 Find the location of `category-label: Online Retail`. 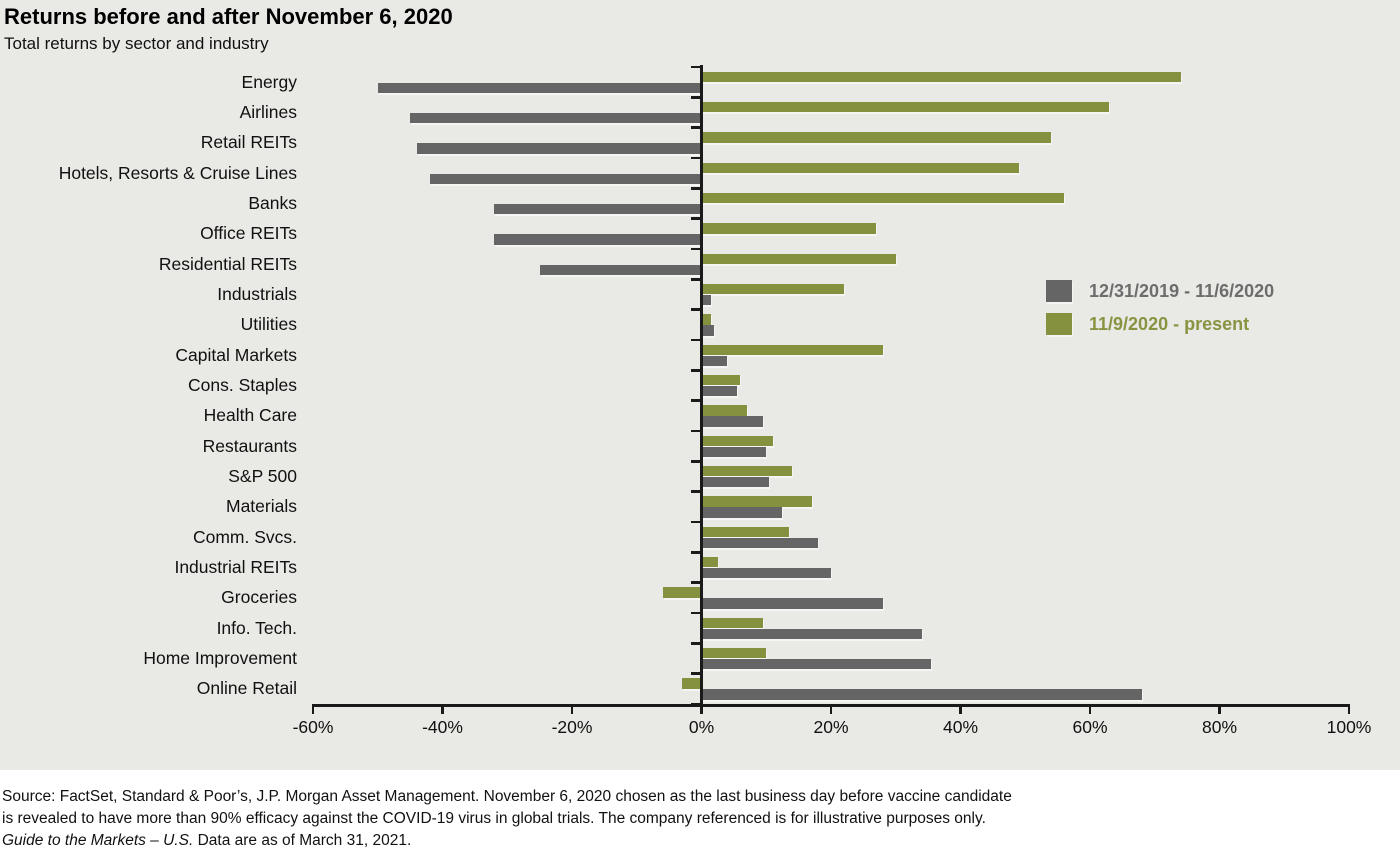

category-label: Online Retail is located at coordinates (246, 688).